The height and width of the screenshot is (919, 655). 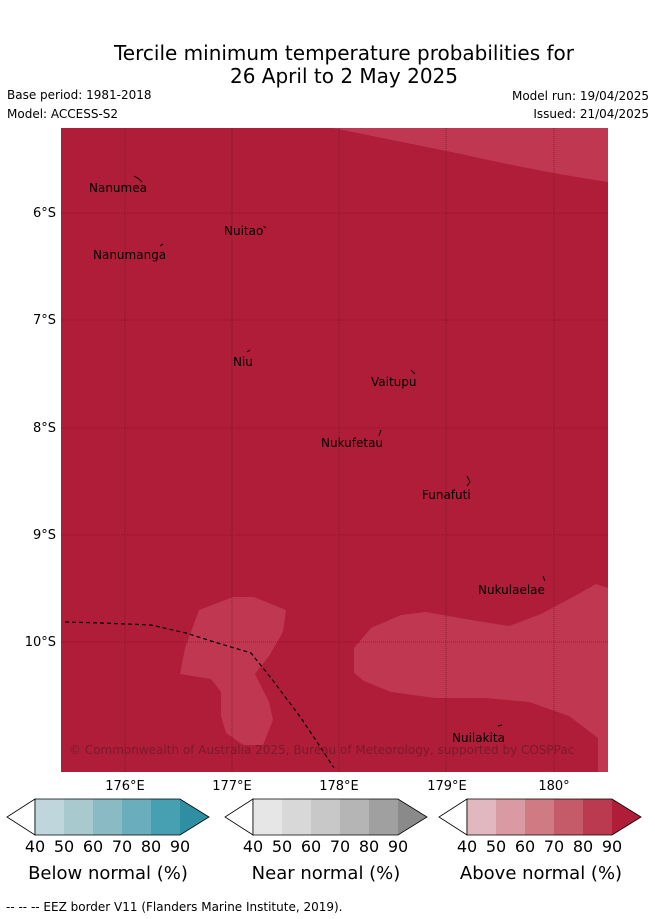 I want to click on colorbar-above-over, so click(x=626, y=817).